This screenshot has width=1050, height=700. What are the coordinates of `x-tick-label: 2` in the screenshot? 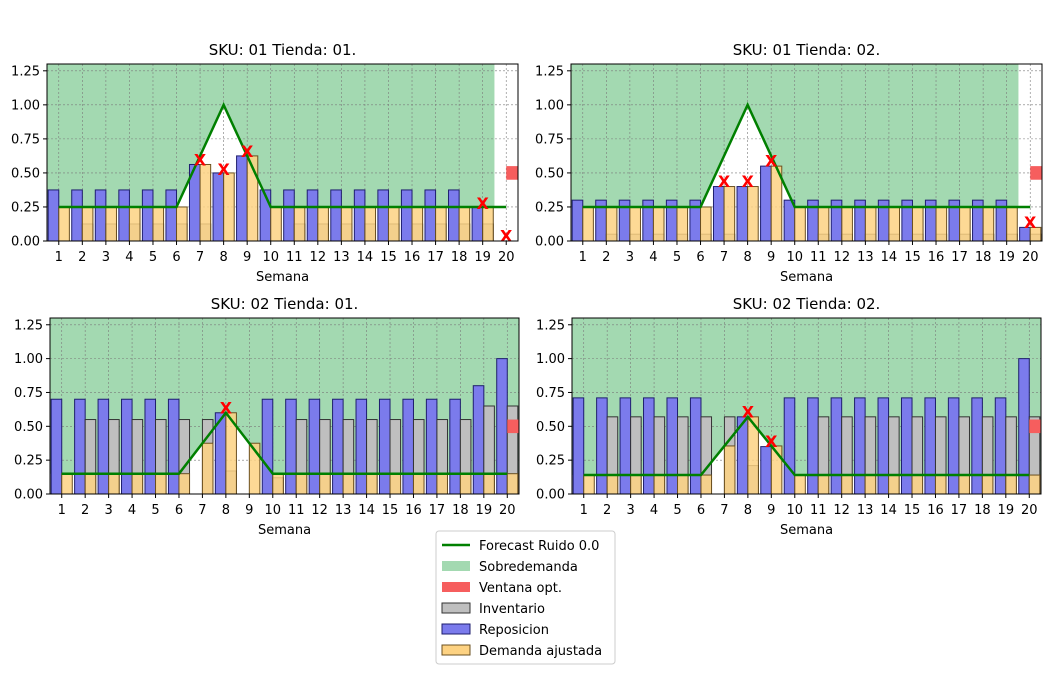 It's located at (82, 257).